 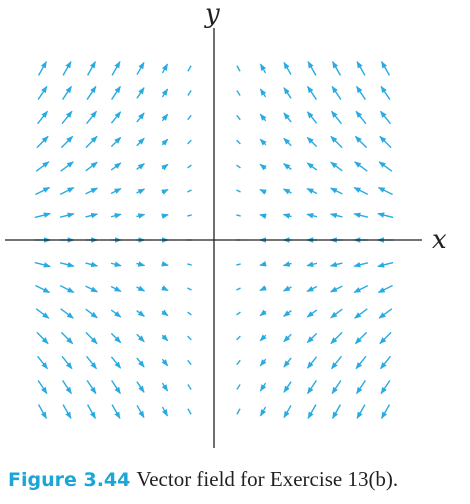 I want to click on figure-number: Figure 3.44, so click(x=69, y=480).